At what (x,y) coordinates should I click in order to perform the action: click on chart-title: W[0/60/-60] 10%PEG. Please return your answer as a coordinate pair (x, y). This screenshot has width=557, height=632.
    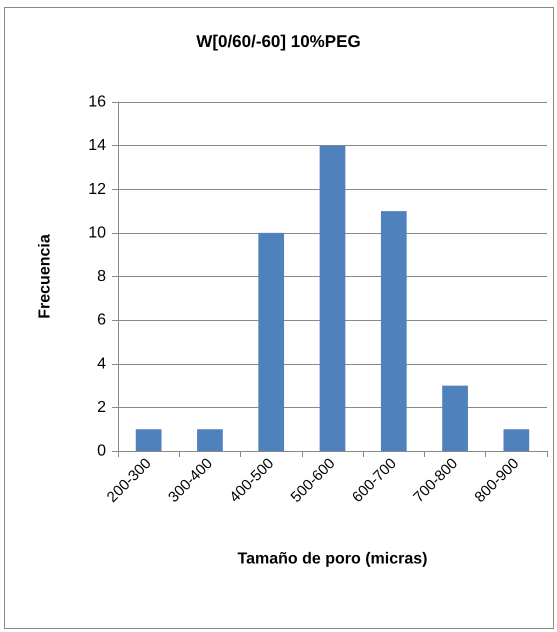
    Looking at the image, I should click on (278, 41).